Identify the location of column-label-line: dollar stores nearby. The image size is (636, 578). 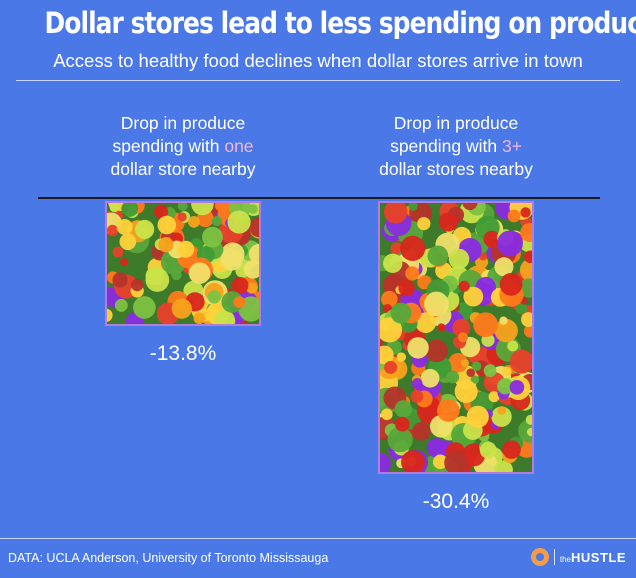
(456, 169).